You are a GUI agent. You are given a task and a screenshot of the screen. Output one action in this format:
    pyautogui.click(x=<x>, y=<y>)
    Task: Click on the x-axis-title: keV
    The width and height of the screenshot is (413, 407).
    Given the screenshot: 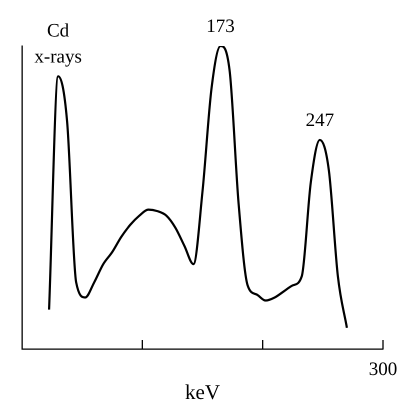 What is the action you would take?
    pyautogui.click(x=202, y=392)
    